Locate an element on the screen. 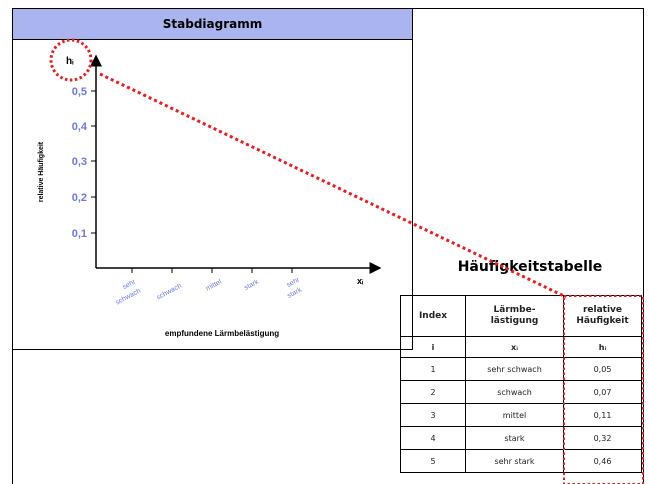  y-tick-label: 0,3 is located at coordinates (79, 162).